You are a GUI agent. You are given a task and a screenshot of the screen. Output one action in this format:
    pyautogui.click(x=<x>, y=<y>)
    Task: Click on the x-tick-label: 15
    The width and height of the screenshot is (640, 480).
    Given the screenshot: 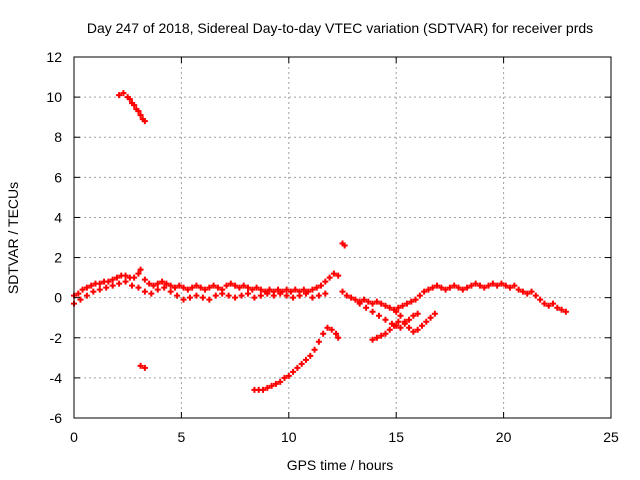 What is the action you would take?
    pyautogui.click(x=396, y=437)
    